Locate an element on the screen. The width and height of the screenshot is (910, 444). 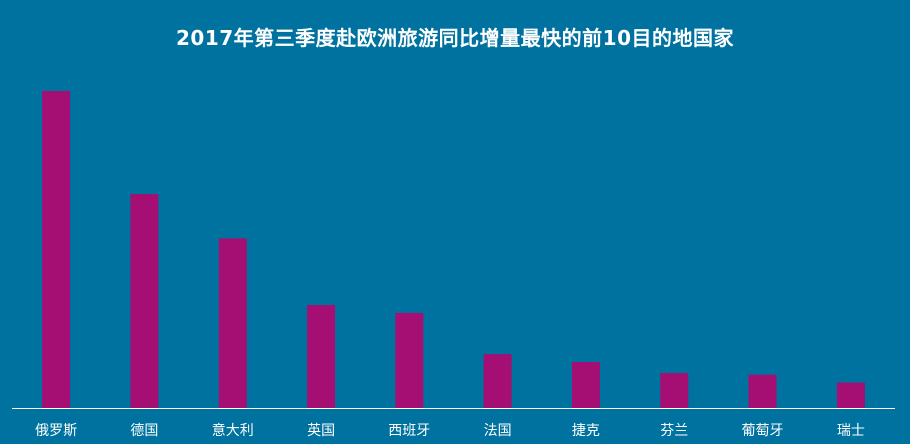
x-tick-label-5: 西班牙 is located at coordinates (409, 431).